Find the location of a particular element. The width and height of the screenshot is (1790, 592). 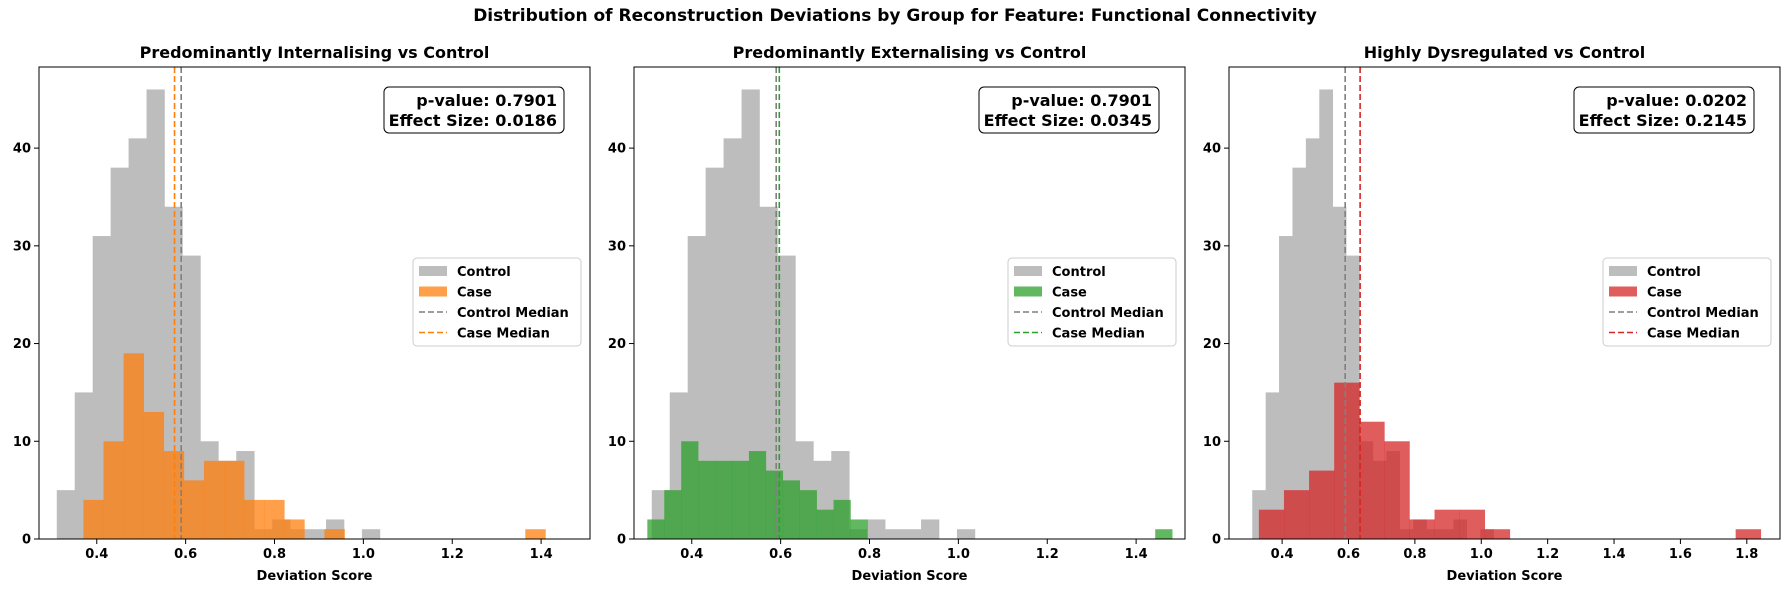

stats-text: Effect Size: 0.2145 is located at coordinates (1663, 120).